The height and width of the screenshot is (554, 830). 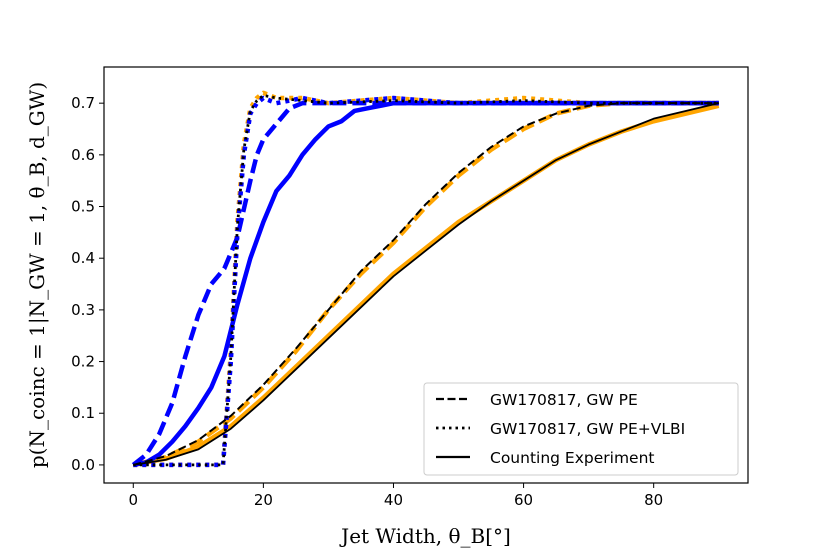 I want to click on x-tick-label: 60, so click(x=523, y=500).